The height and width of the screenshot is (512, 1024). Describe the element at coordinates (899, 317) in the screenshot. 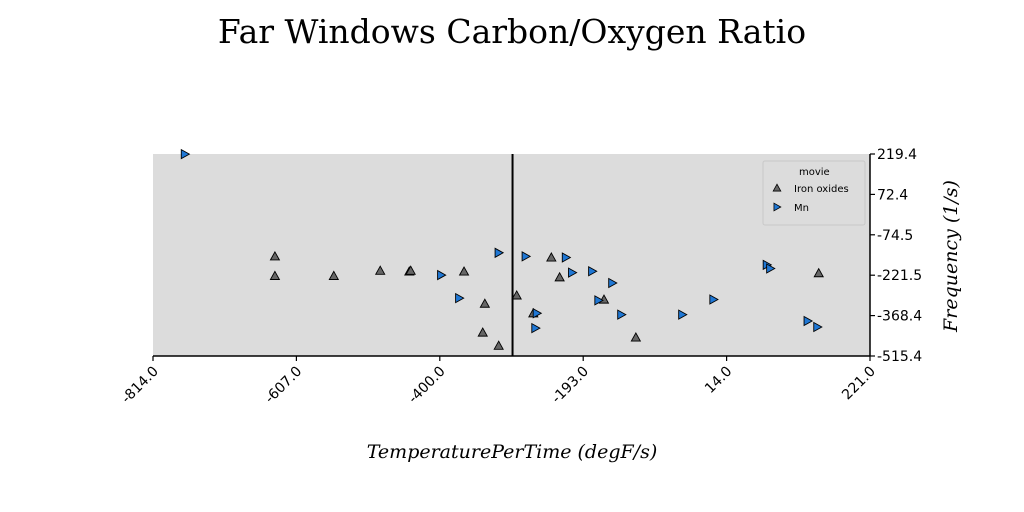

I see `y-tick-label-4: -368.4` at that location.